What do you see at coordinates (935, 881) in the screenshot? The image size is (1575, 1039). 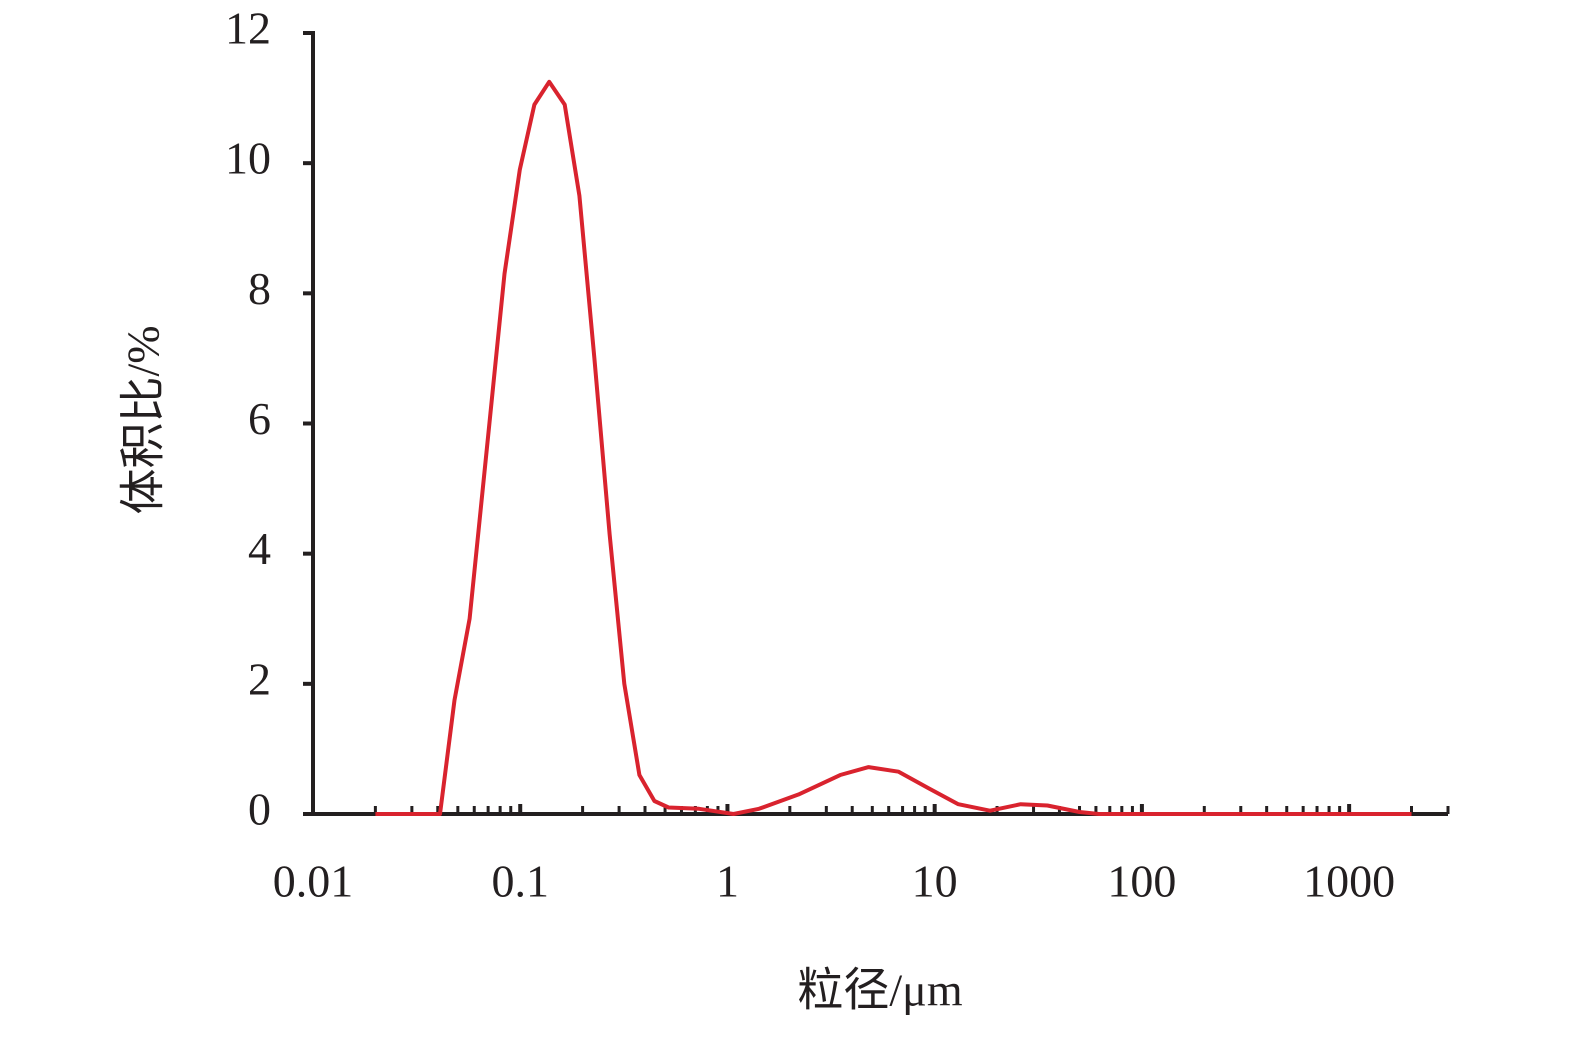 I see `x-tick-label: 10` at bounding box center [935, 881].